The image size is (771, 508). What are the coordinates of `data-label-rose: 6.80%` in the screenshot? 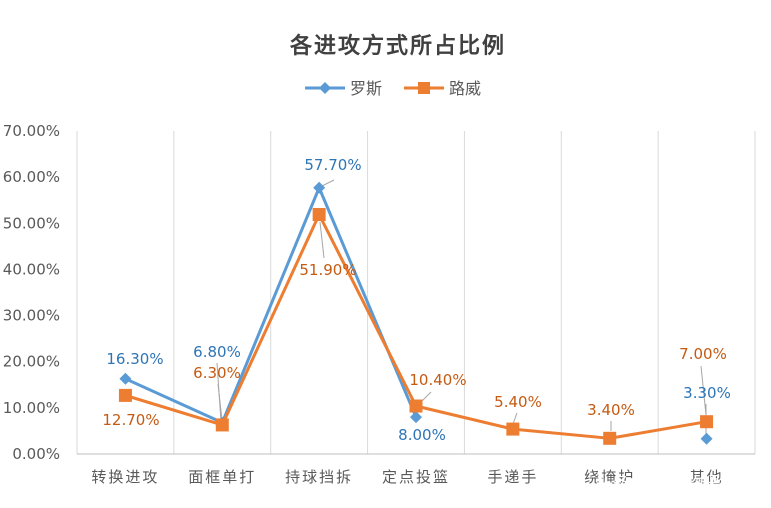 It's located at (217, 352).